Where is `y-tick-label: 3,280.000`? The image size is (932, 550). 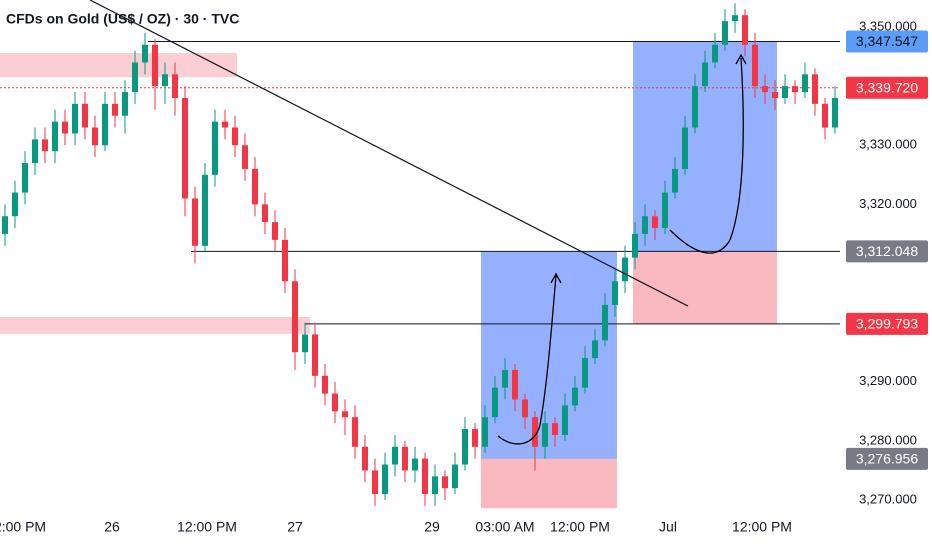
y-tick-label: 3,280.000 is located at coordinates (888, 439).